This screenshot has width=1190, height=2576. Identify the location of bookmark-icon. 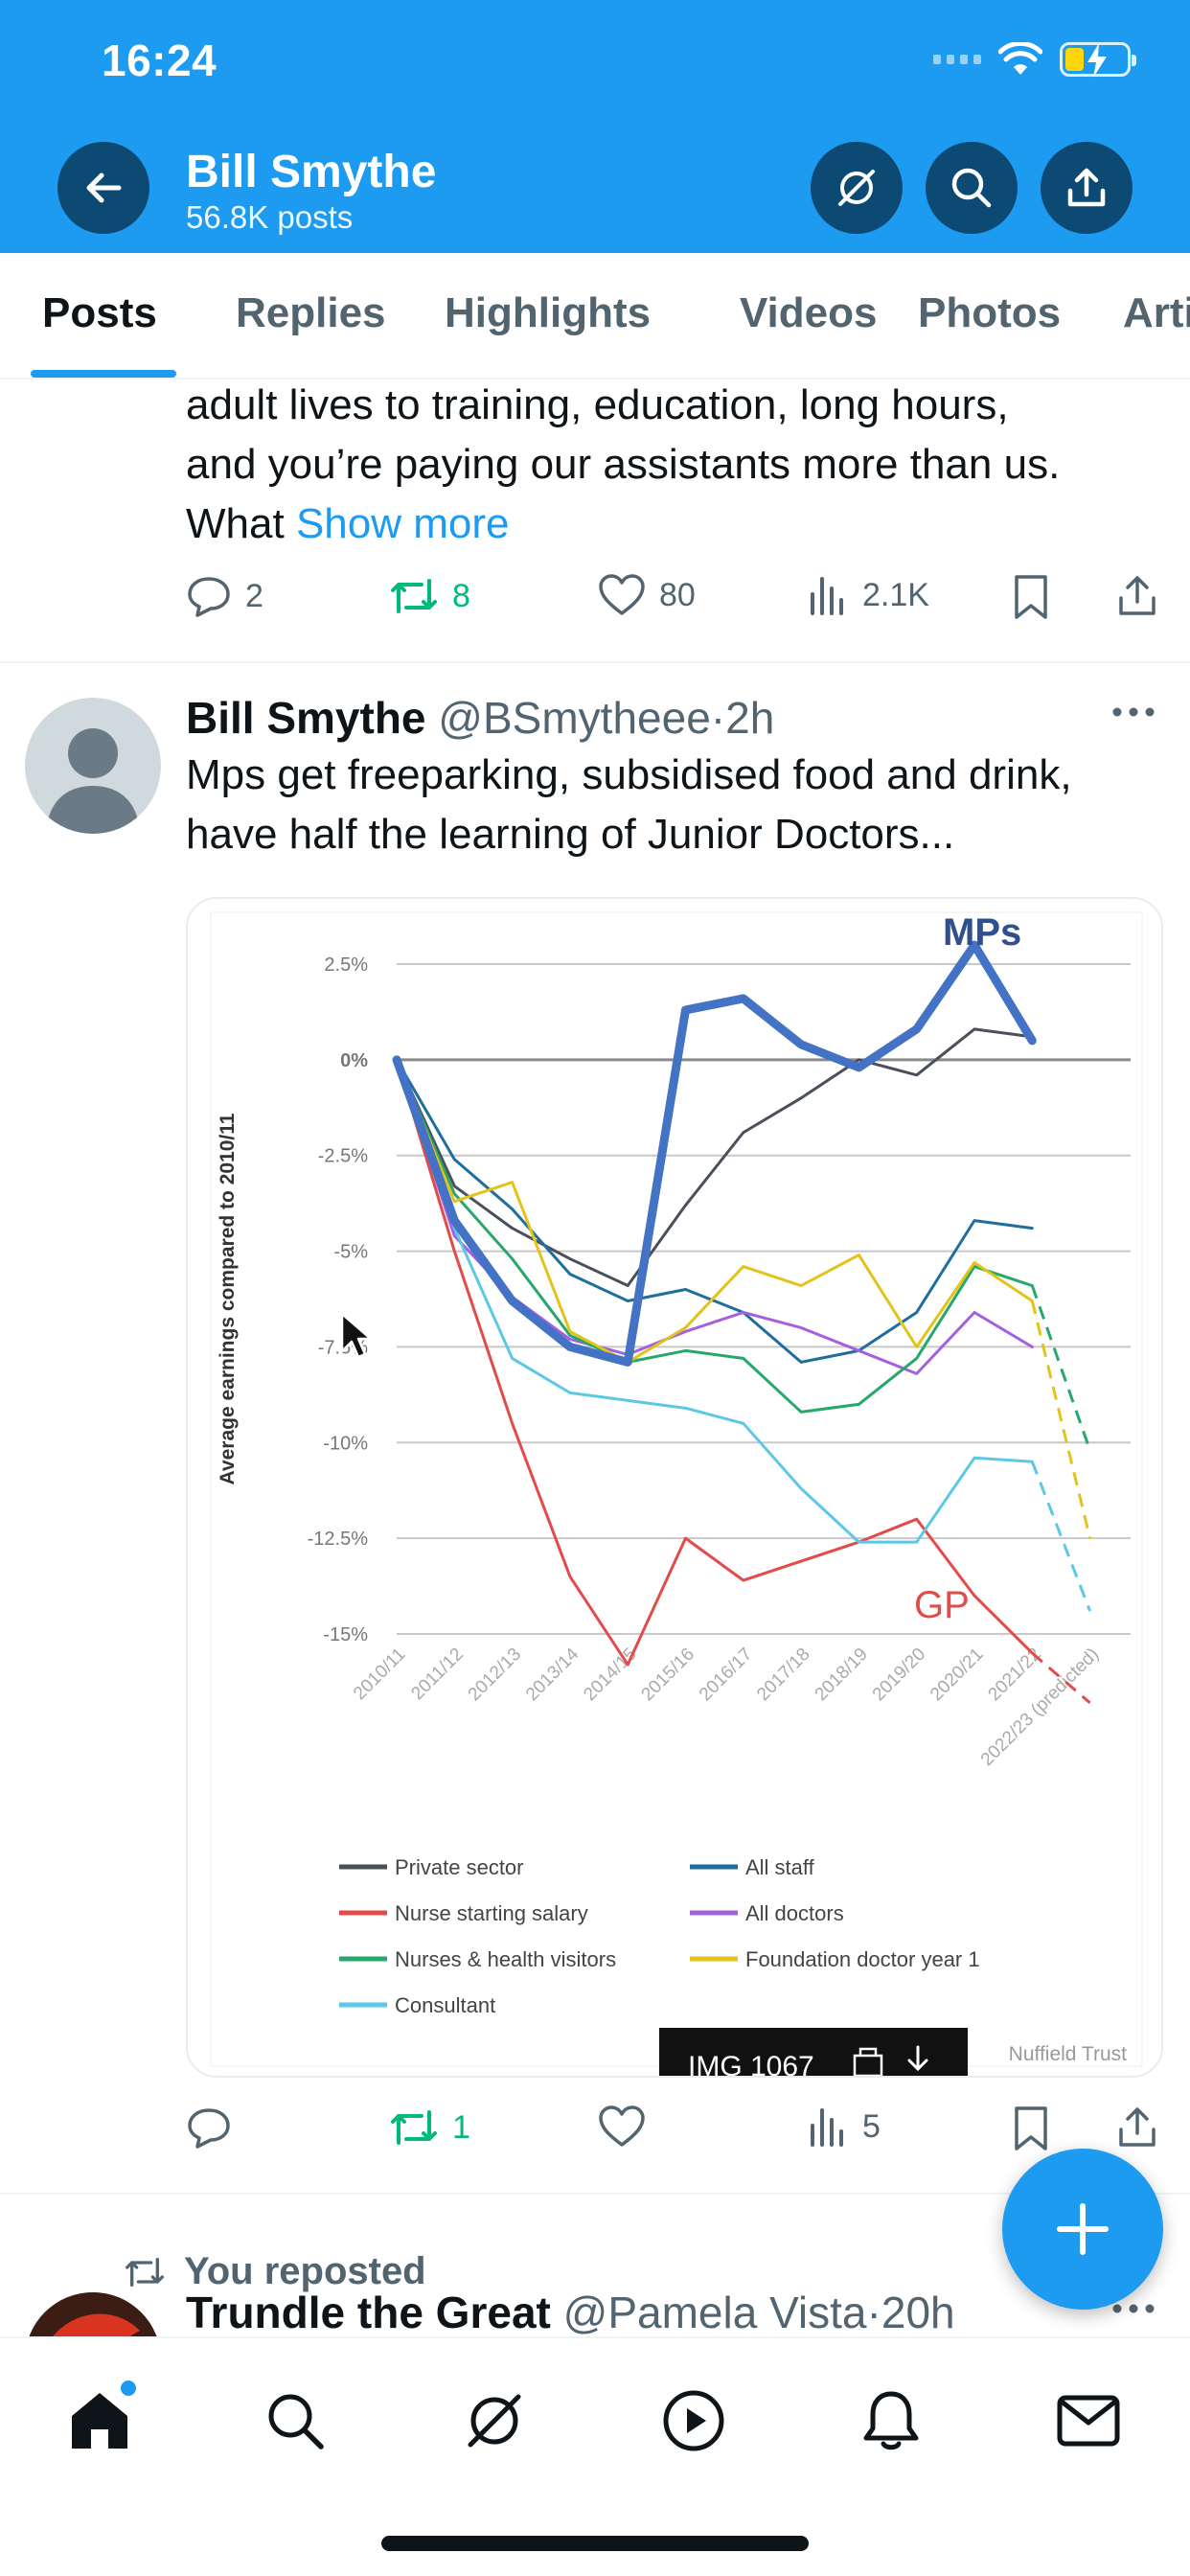
(1031, 597).